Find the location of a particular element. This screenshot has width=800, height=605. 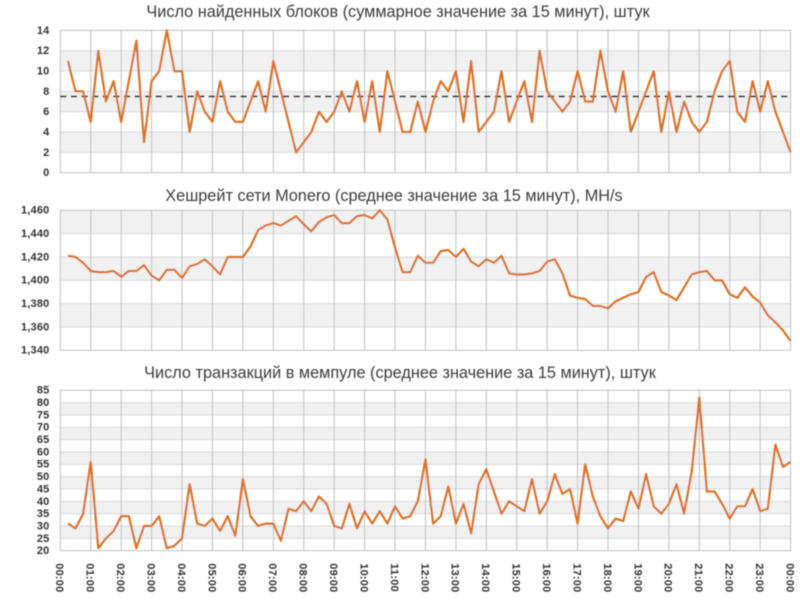

svg-text: 16:00 is located at coordinates (546, 577).